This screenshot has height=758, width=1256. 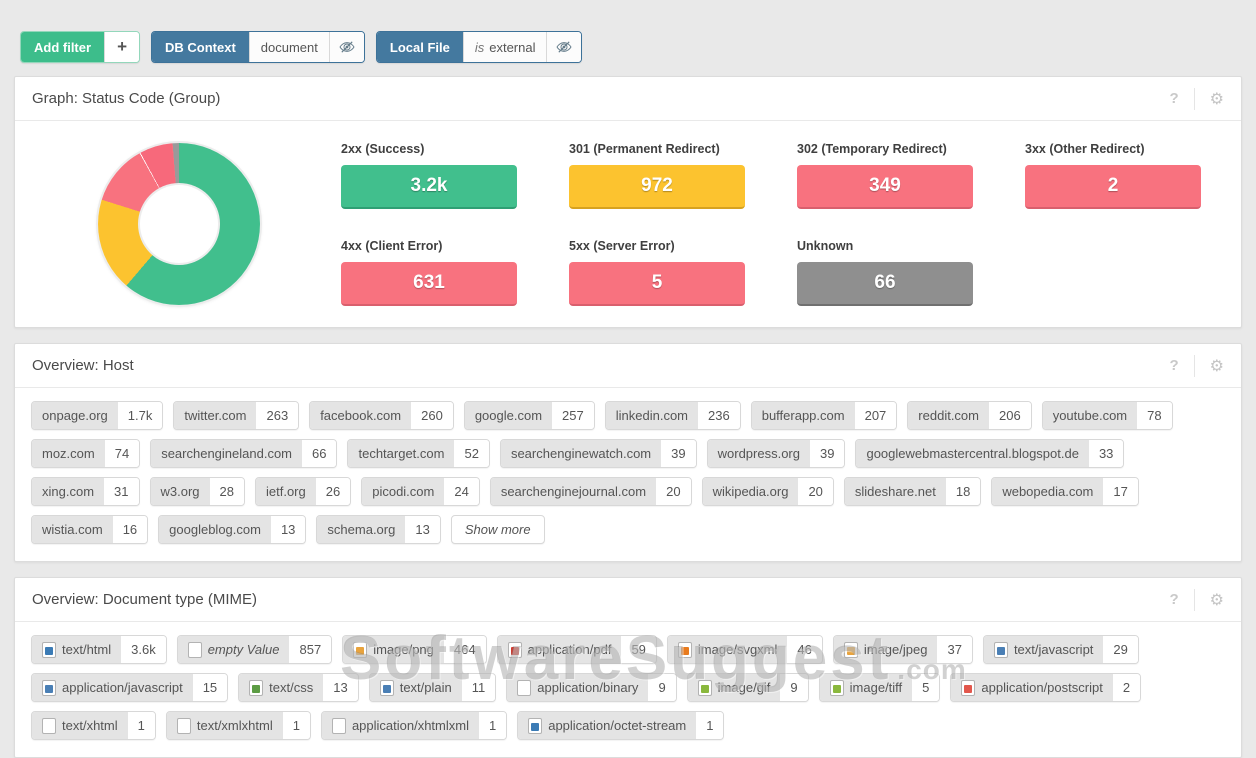 What do you see at coordinates (969, 415) in the screenshot?
I see `host-tag: reddit.com 206` at bounding box center [969, 415].